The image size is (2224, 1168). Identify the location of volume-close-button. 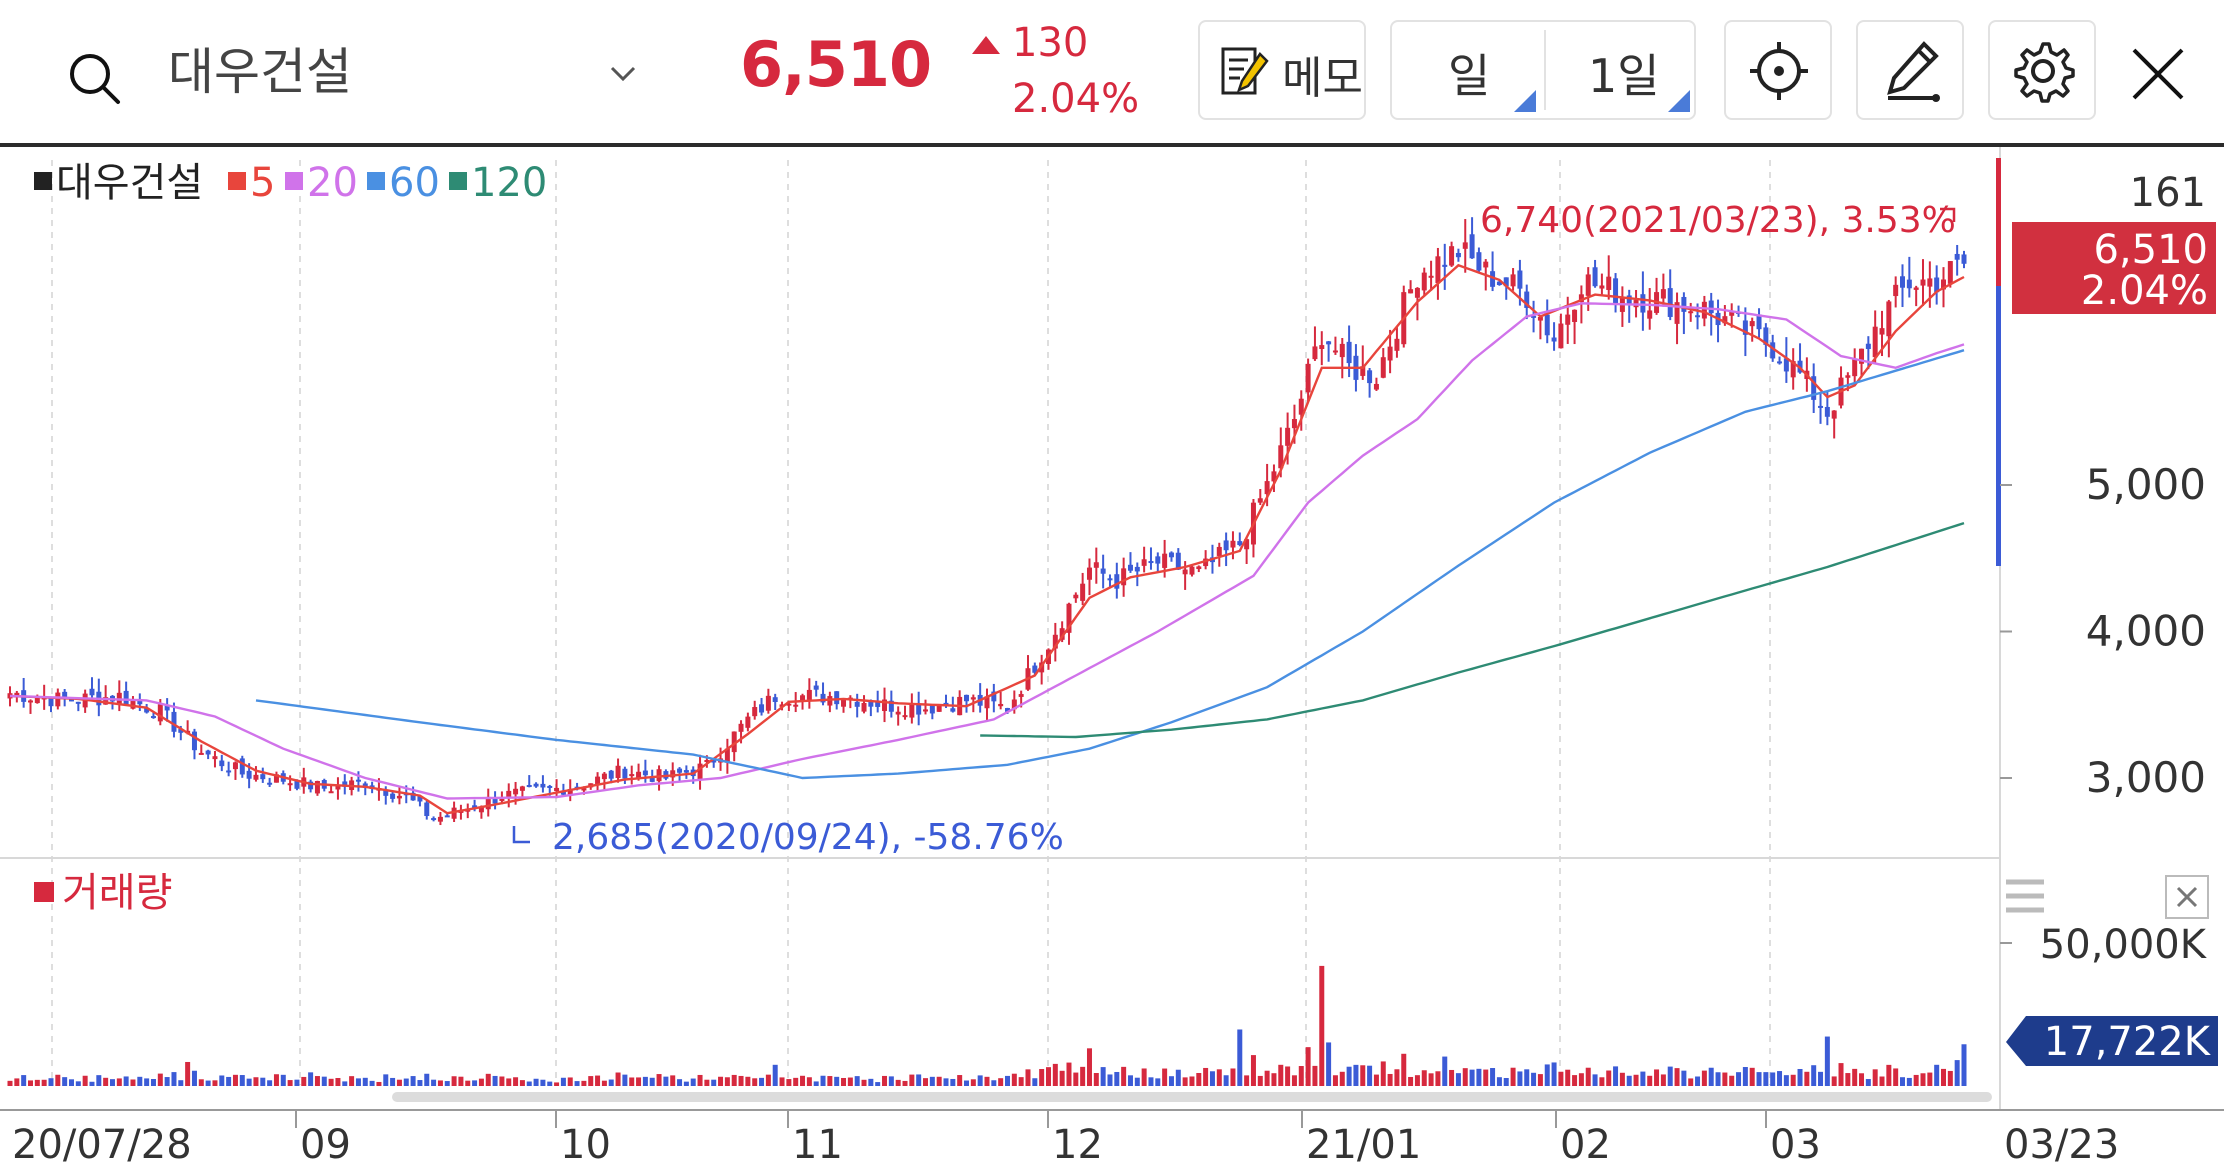
(2187, 897).